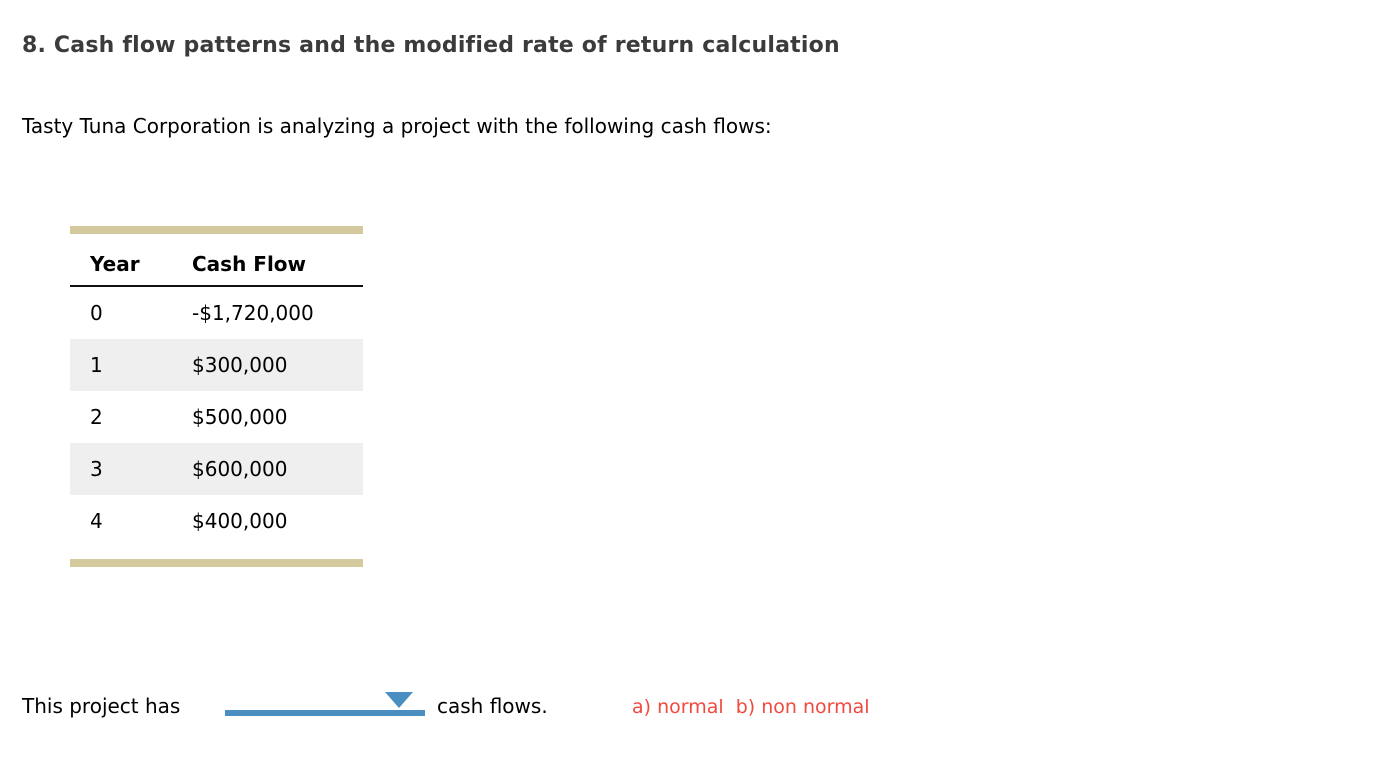  Describe the element at coordinates (101, 706) in the screenshot. I see `question-prefix-text: This project has` at that location.